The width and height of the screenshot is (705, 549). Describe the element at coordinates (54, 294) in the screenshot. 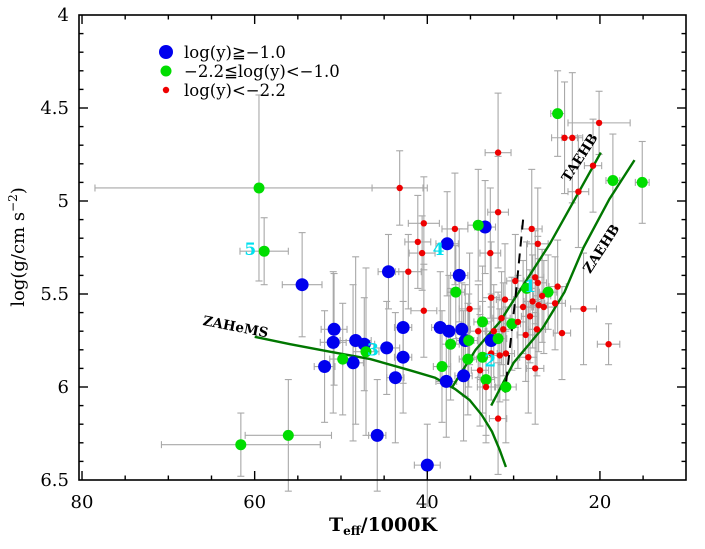

I see `y-tick-label: 5.5` at that location.